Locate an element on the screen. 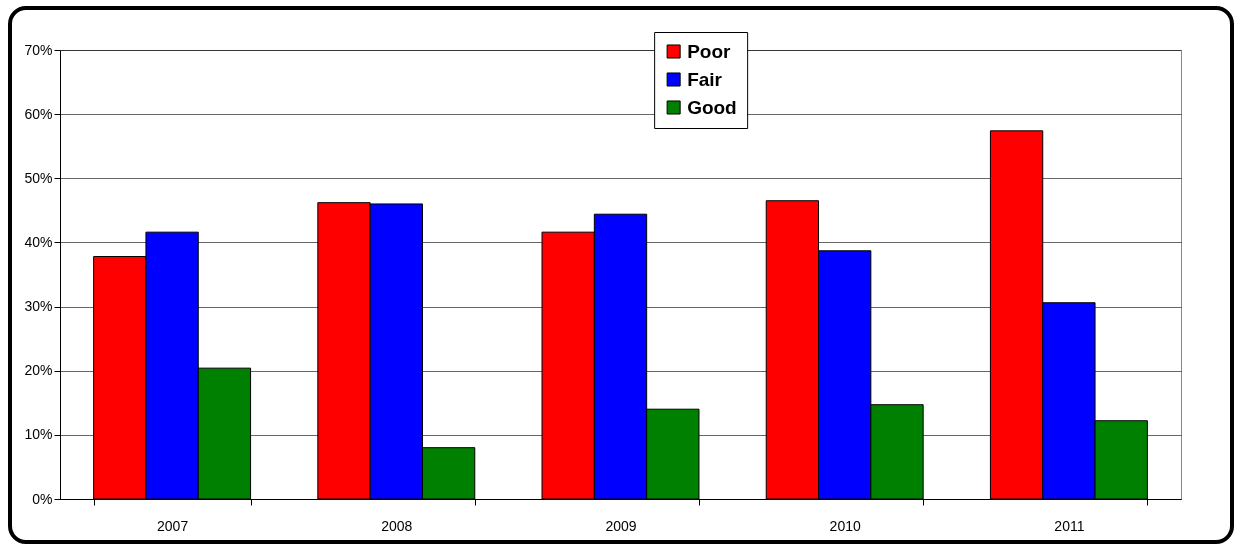  x-tick-label: 2010 is located at coordinates (845, 525).